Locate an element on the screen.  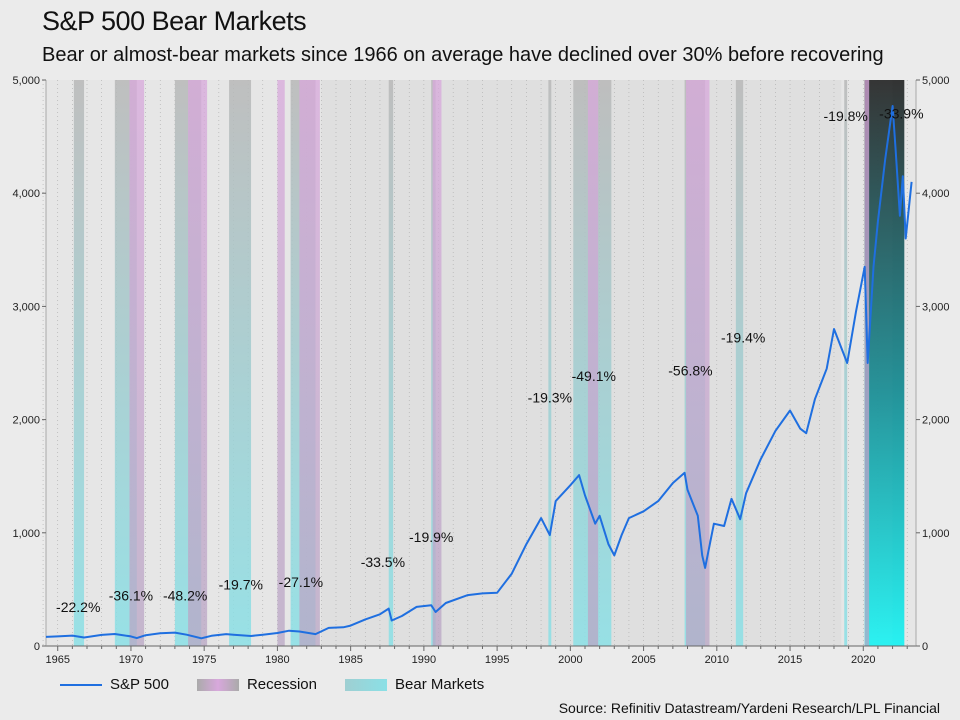
legend-label-bear: Bear Markets is located at coordinates (440, 684).